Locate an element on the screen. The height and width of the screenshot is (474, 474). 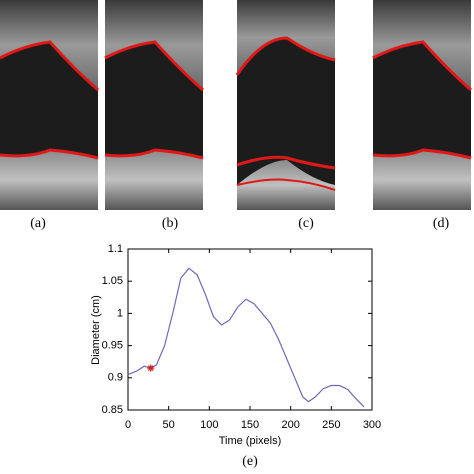
highlight-marker is located at coordinates (151, 368).